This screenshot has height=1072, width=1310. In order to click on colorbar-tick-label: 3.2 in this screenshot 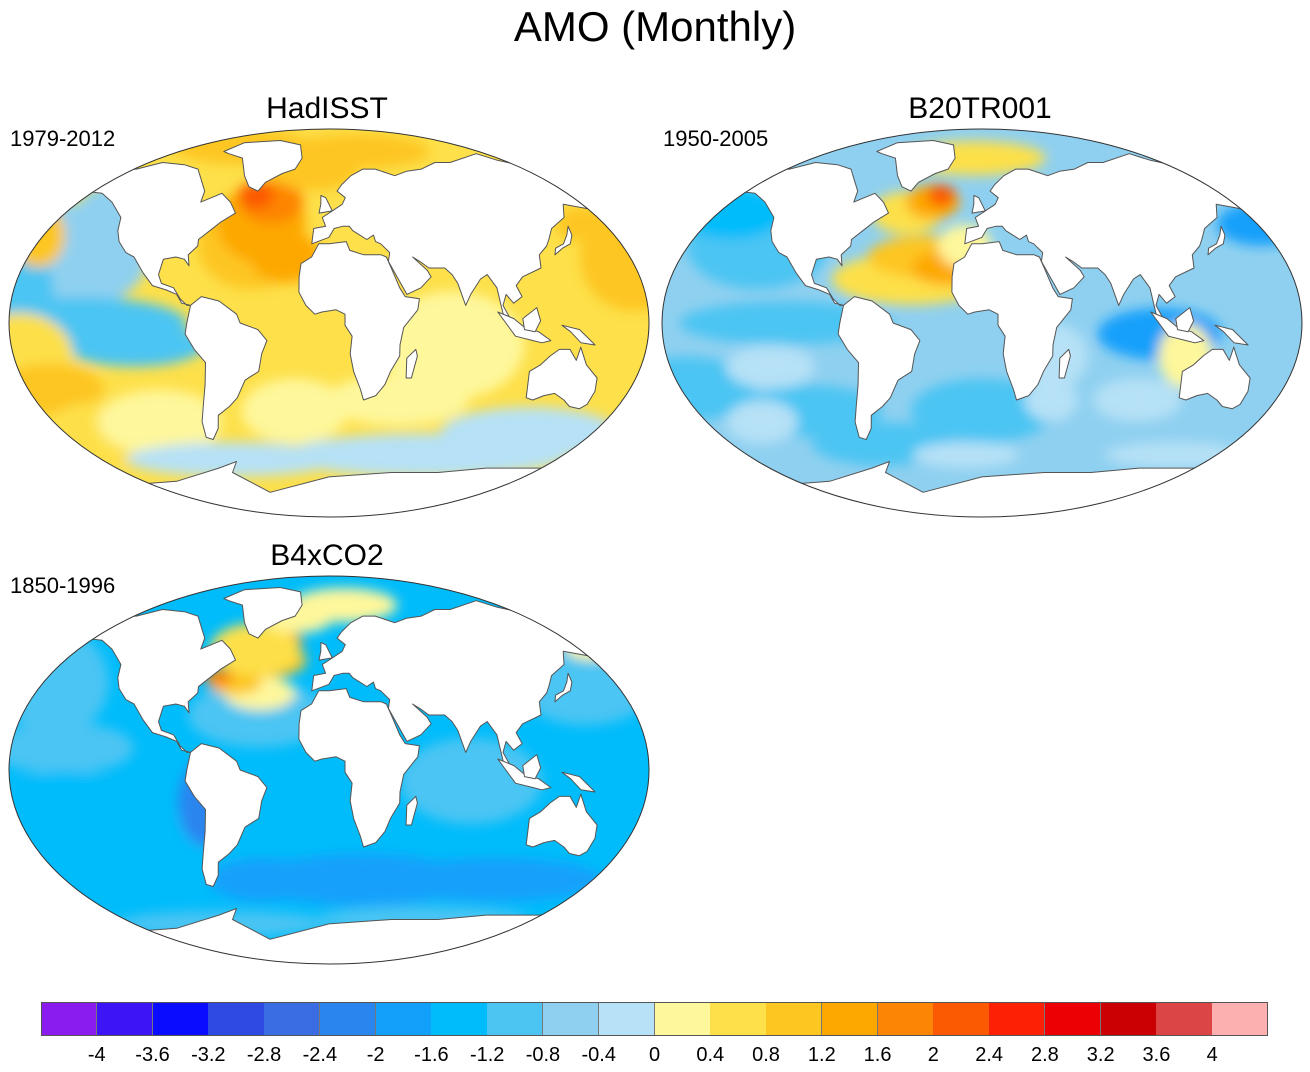, I will do `click(1100, 1055)`.